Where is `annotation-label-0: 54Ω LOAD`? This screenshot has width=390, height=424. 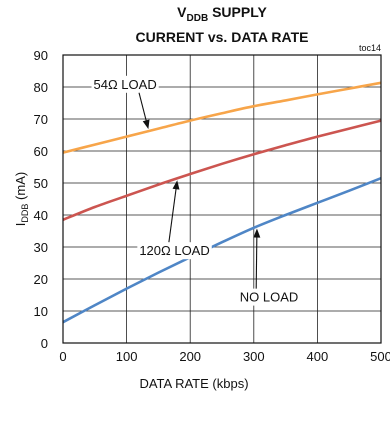
annotation-label-0: 54Ω LOAD is located at coordinates (125, 84).